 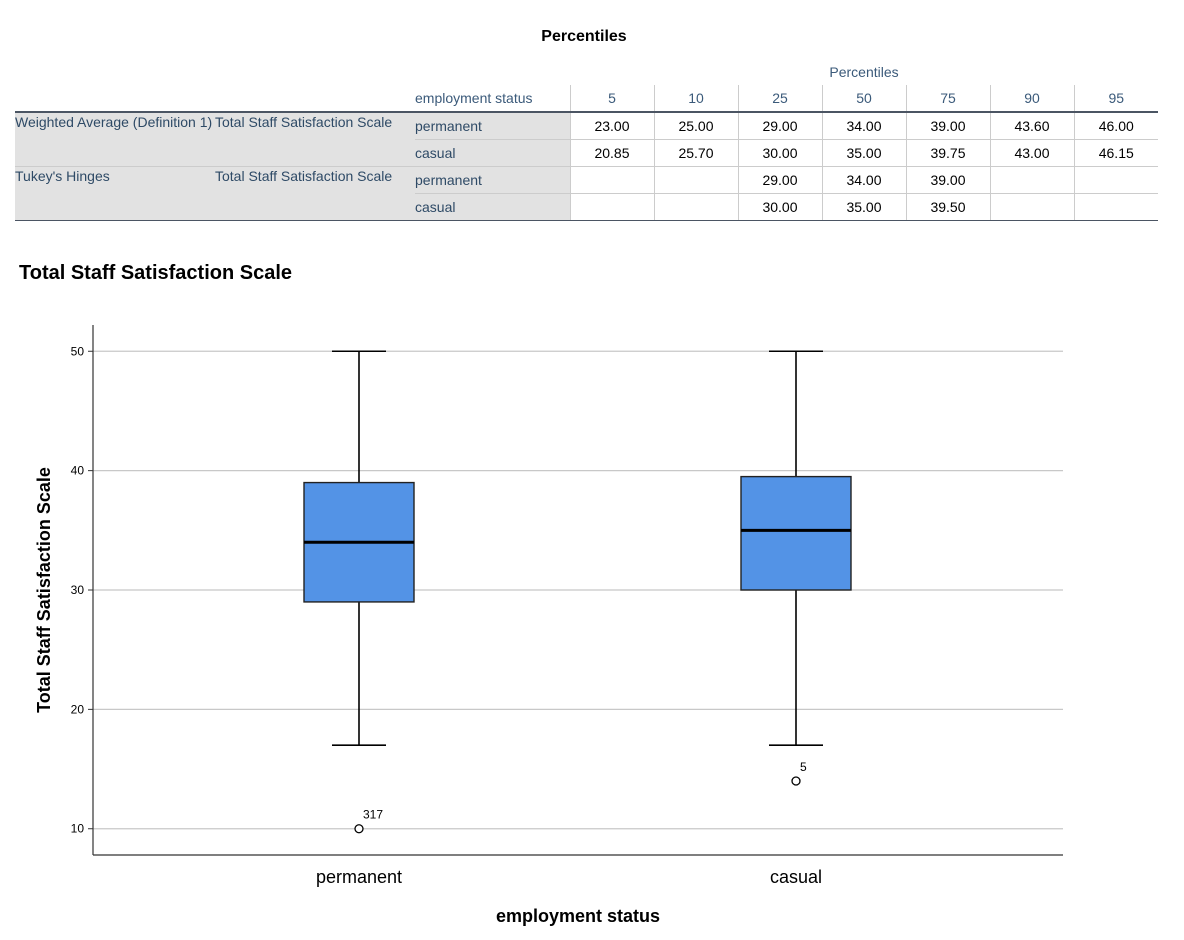 I want to click on table-title: Percentiles, so click(x=584, y=36).